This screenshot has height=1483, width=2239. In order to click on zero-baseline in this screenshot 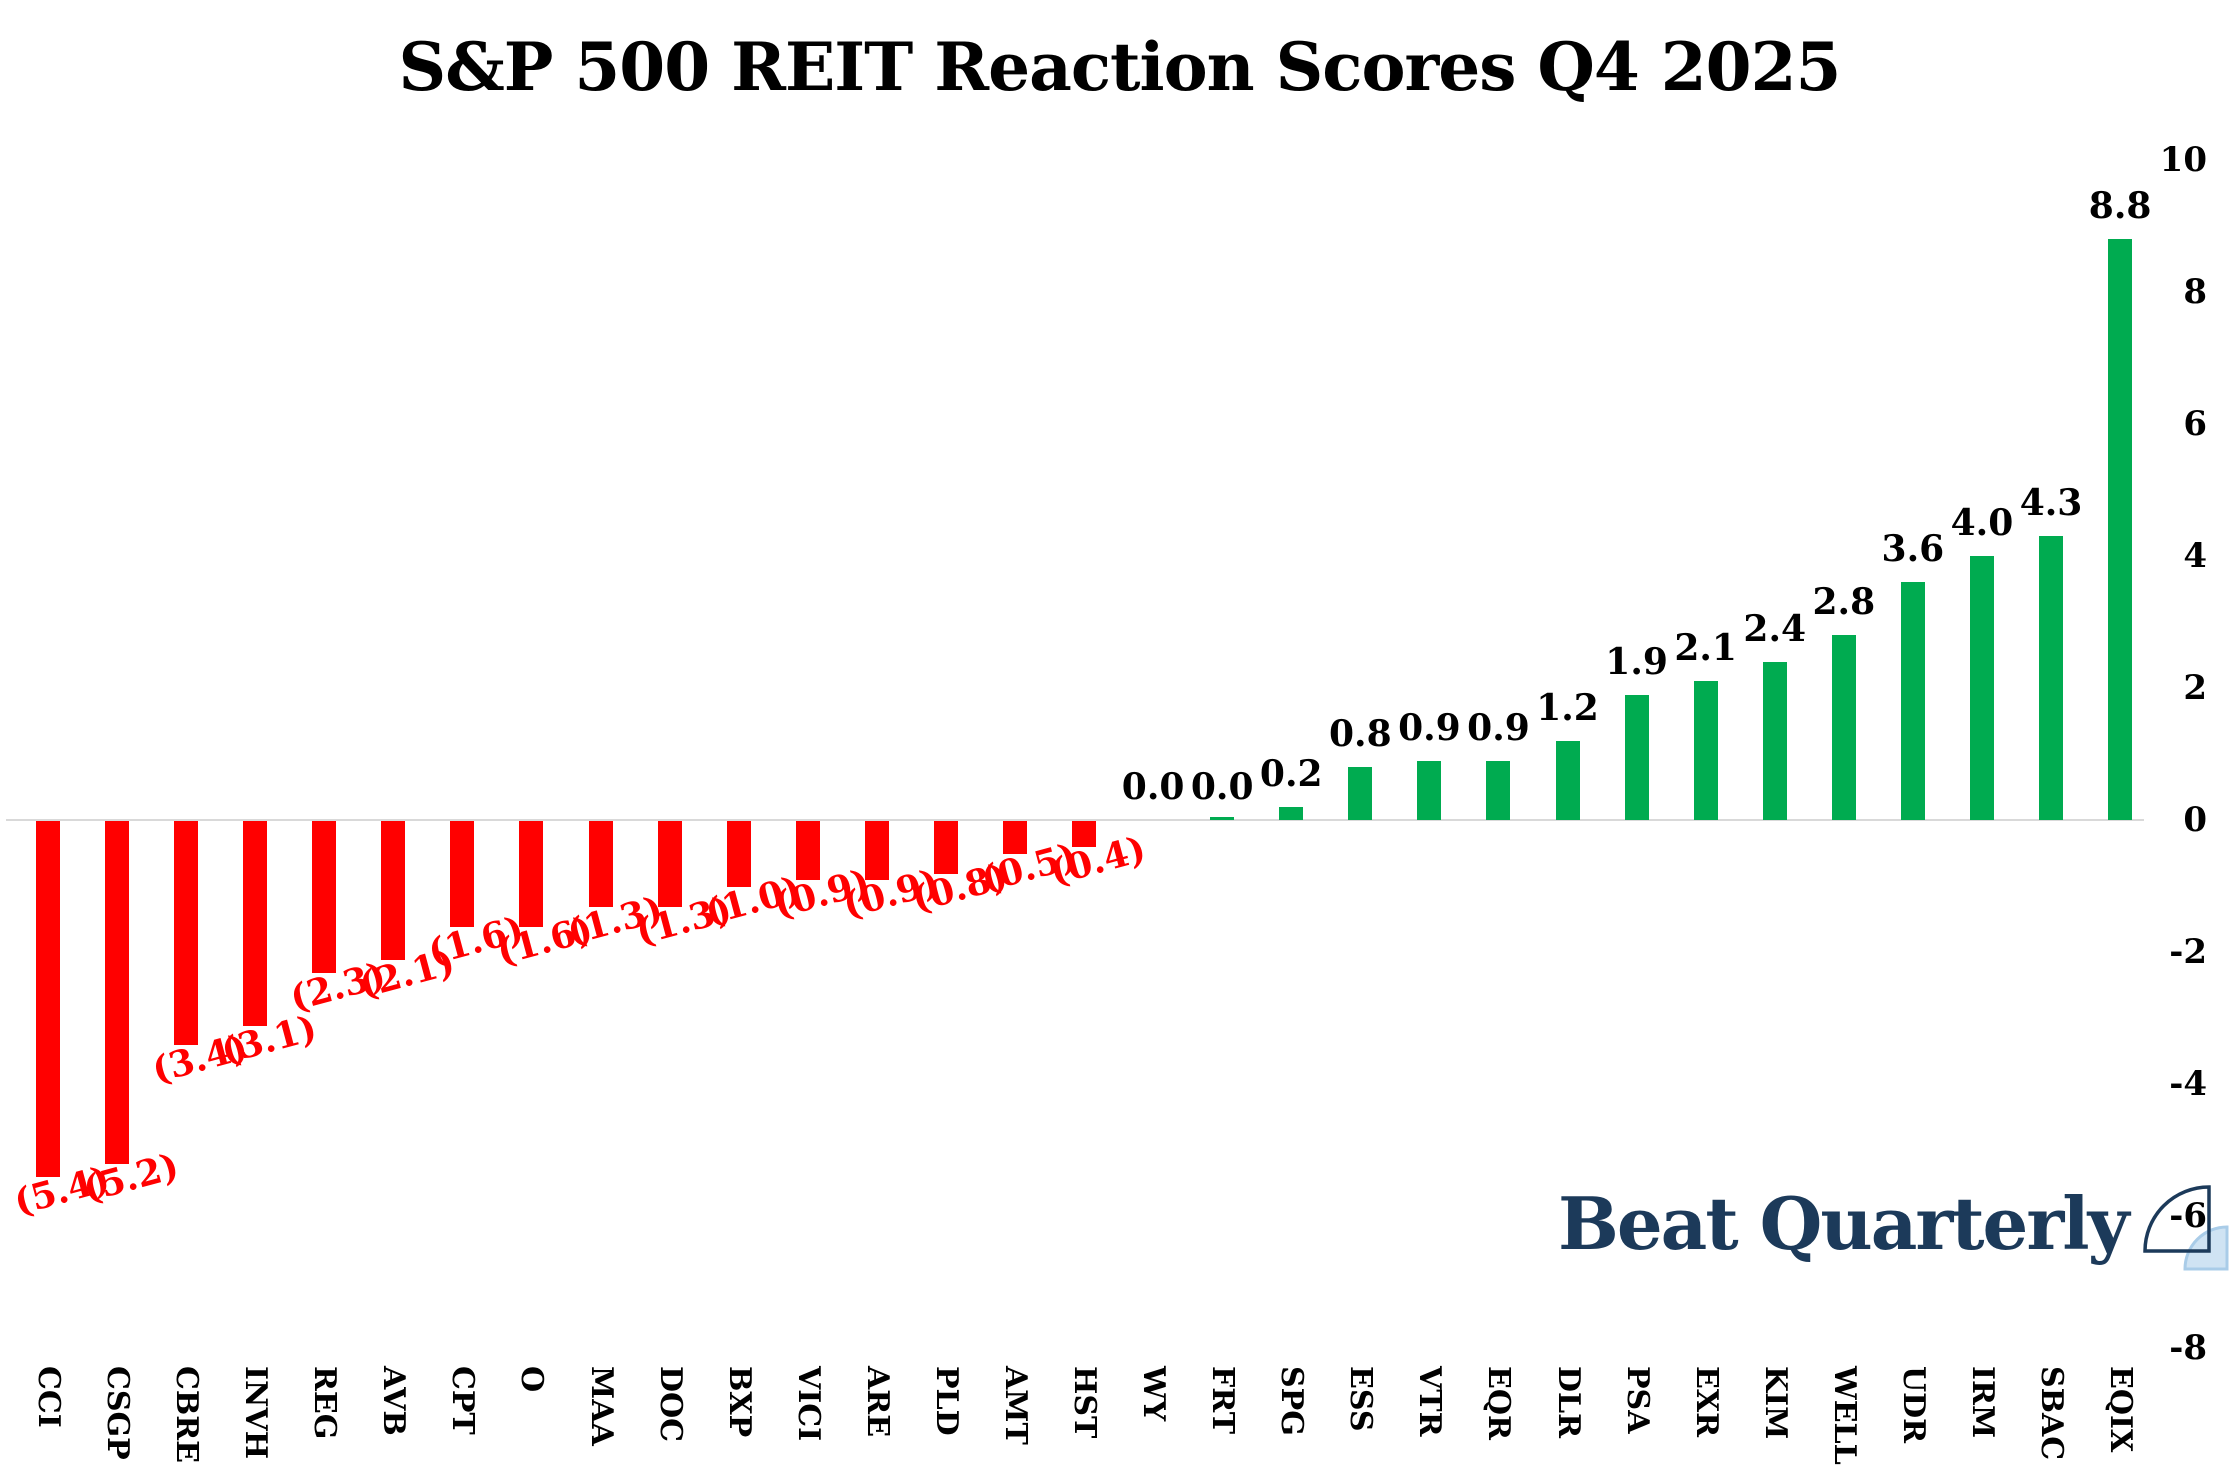, I will do `click(1075, 820)`.